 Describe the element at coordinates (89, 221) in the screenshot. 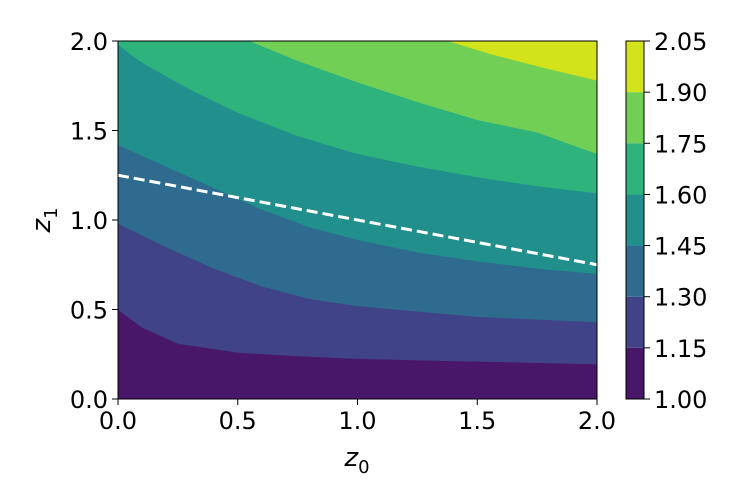

I see `y-tick-label: 1.0` at that location.